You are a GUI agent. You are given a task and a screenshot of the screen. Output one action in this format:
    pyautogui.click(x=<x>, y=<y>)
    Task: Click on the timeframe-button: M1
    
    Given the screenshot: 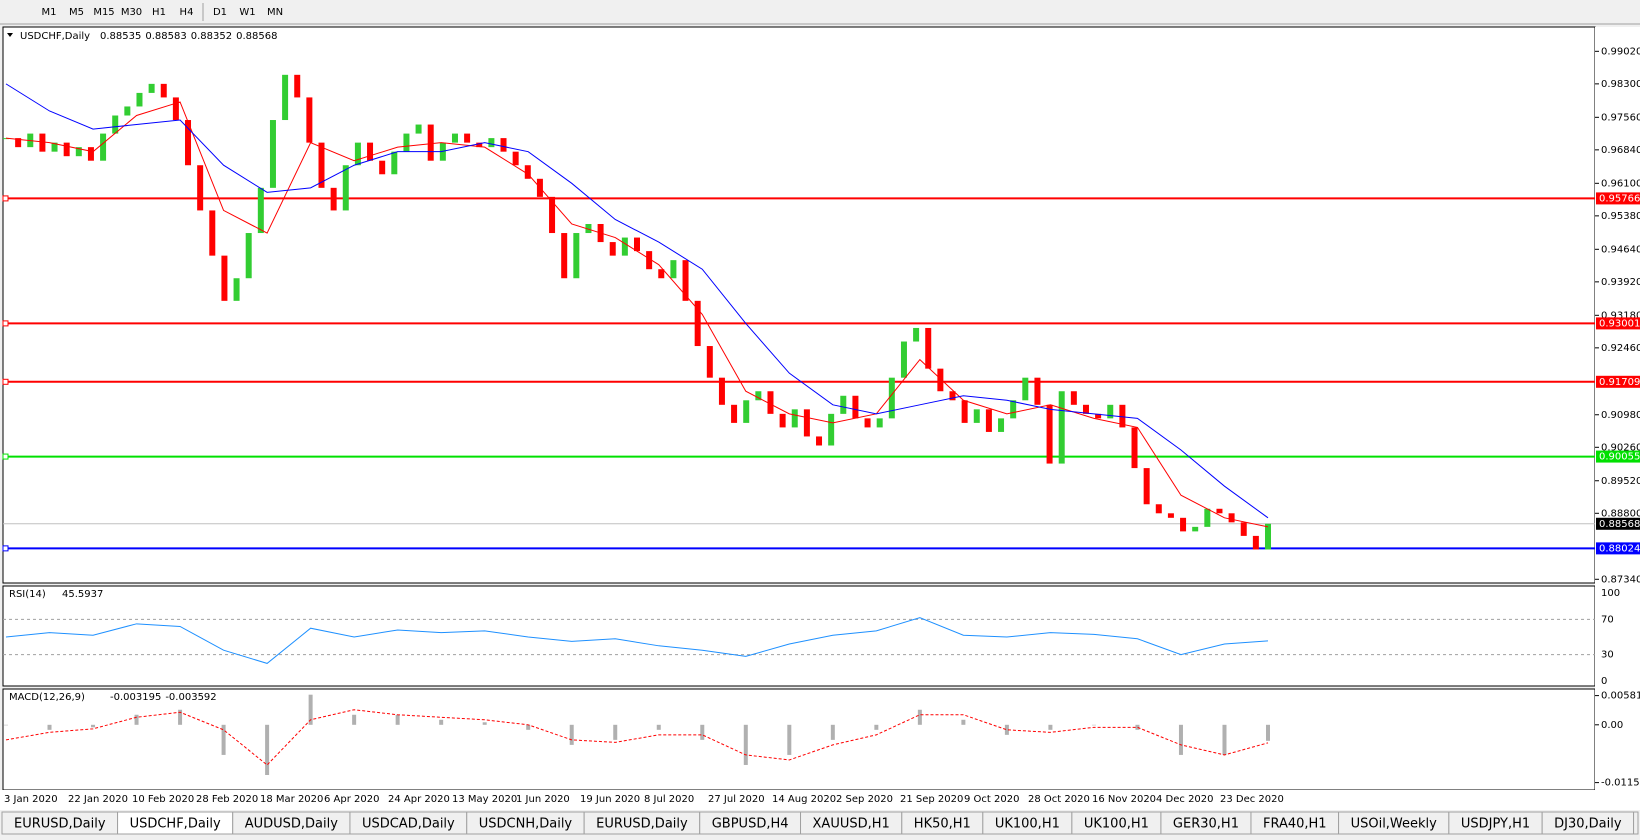 What is the action you would take?
    pyautogui.click(x=49, y=12)
    